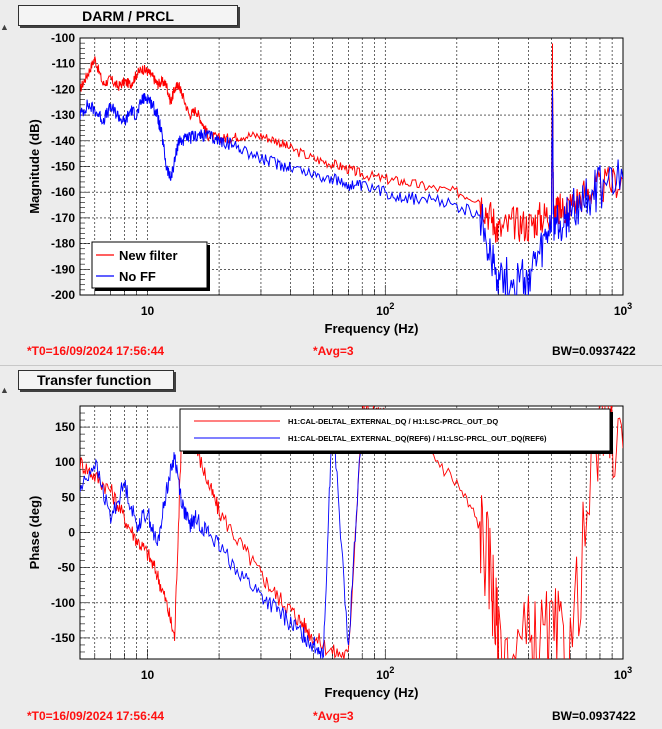  What do you see at coordinates (96, 380) in the screenshot?
I see `phase-panel-title: Transfer function` at bounding box center [96, 380].